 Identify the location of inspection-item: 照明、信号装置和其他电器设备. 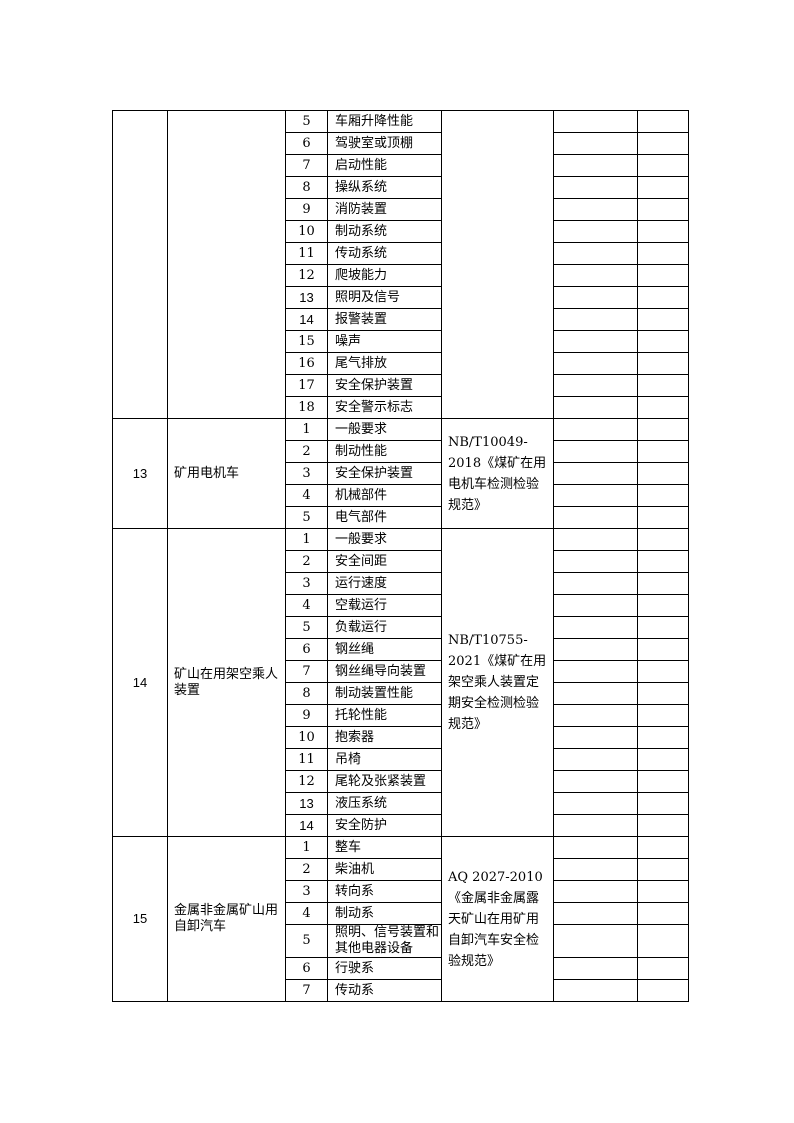
(384, 941).